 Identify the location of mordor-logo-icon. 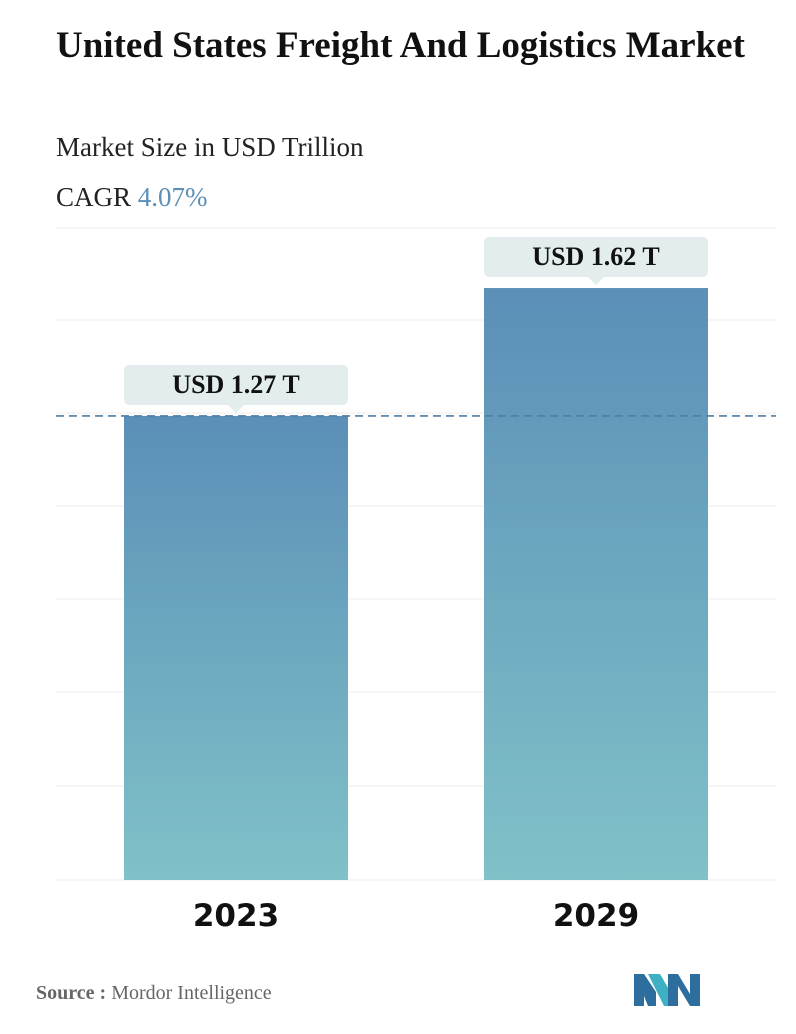
(667, 990).